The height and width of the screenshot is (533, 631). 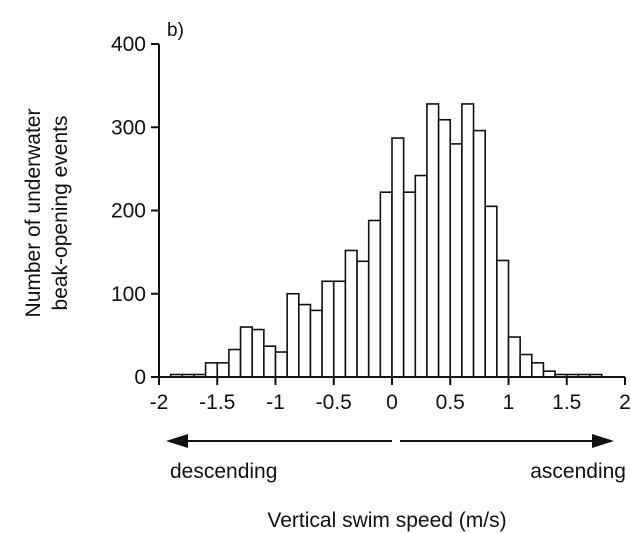 What do you see at coordinates (217, 402) in the screenshot?
I see `x-tick-label: -1.5` at bounding box center [217, 402].